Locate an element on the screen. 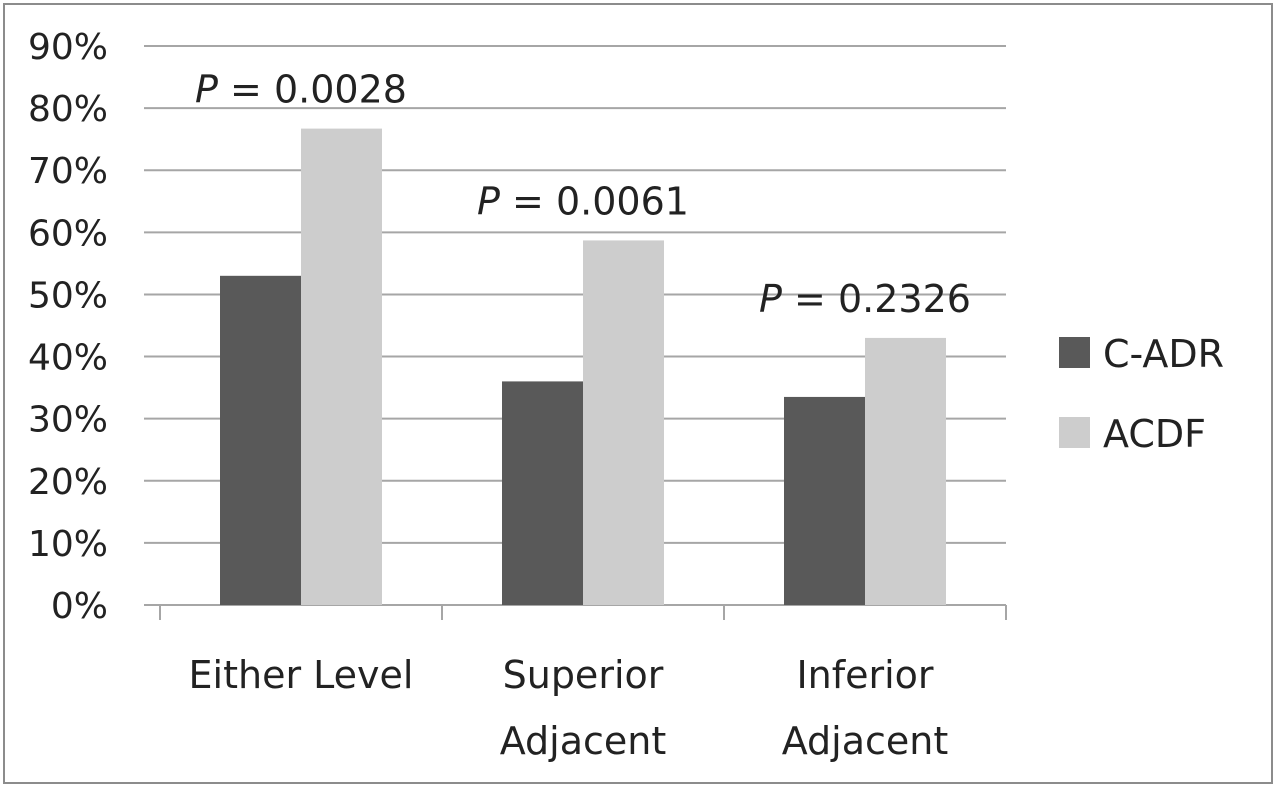  y-tick-label: 0% is located at coordinates (79, 606).